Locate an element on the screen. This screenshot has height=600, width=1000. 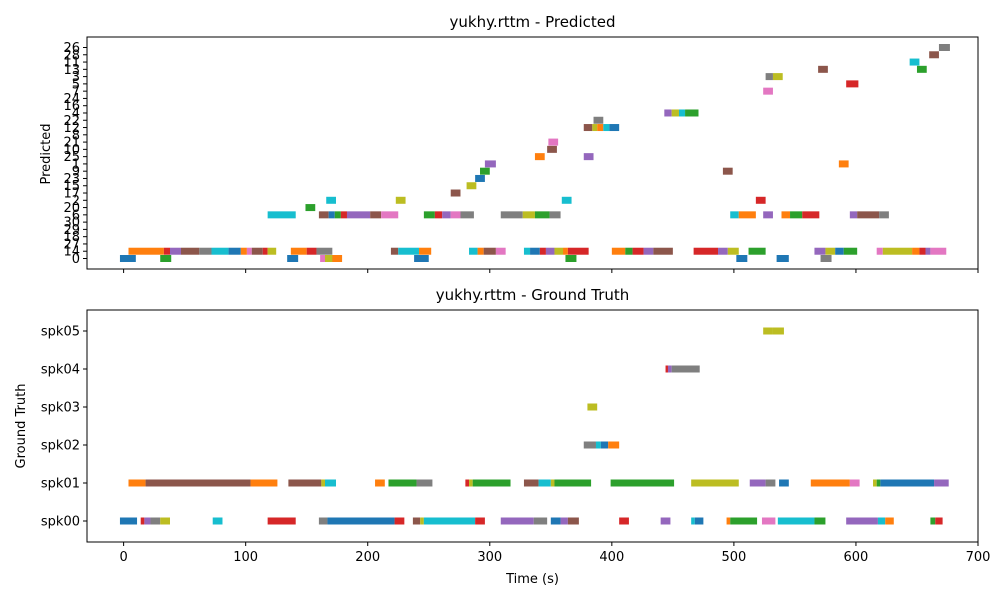
predicted-ytick-label: 0 is located at coordinates (76, 259).